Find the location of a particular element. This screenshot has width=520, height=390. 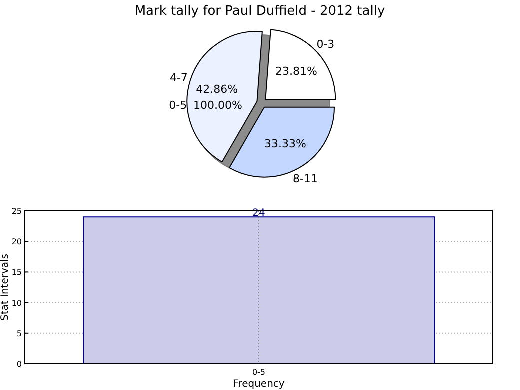

slice-label: 4-7 is located at coordinates (179, 77).